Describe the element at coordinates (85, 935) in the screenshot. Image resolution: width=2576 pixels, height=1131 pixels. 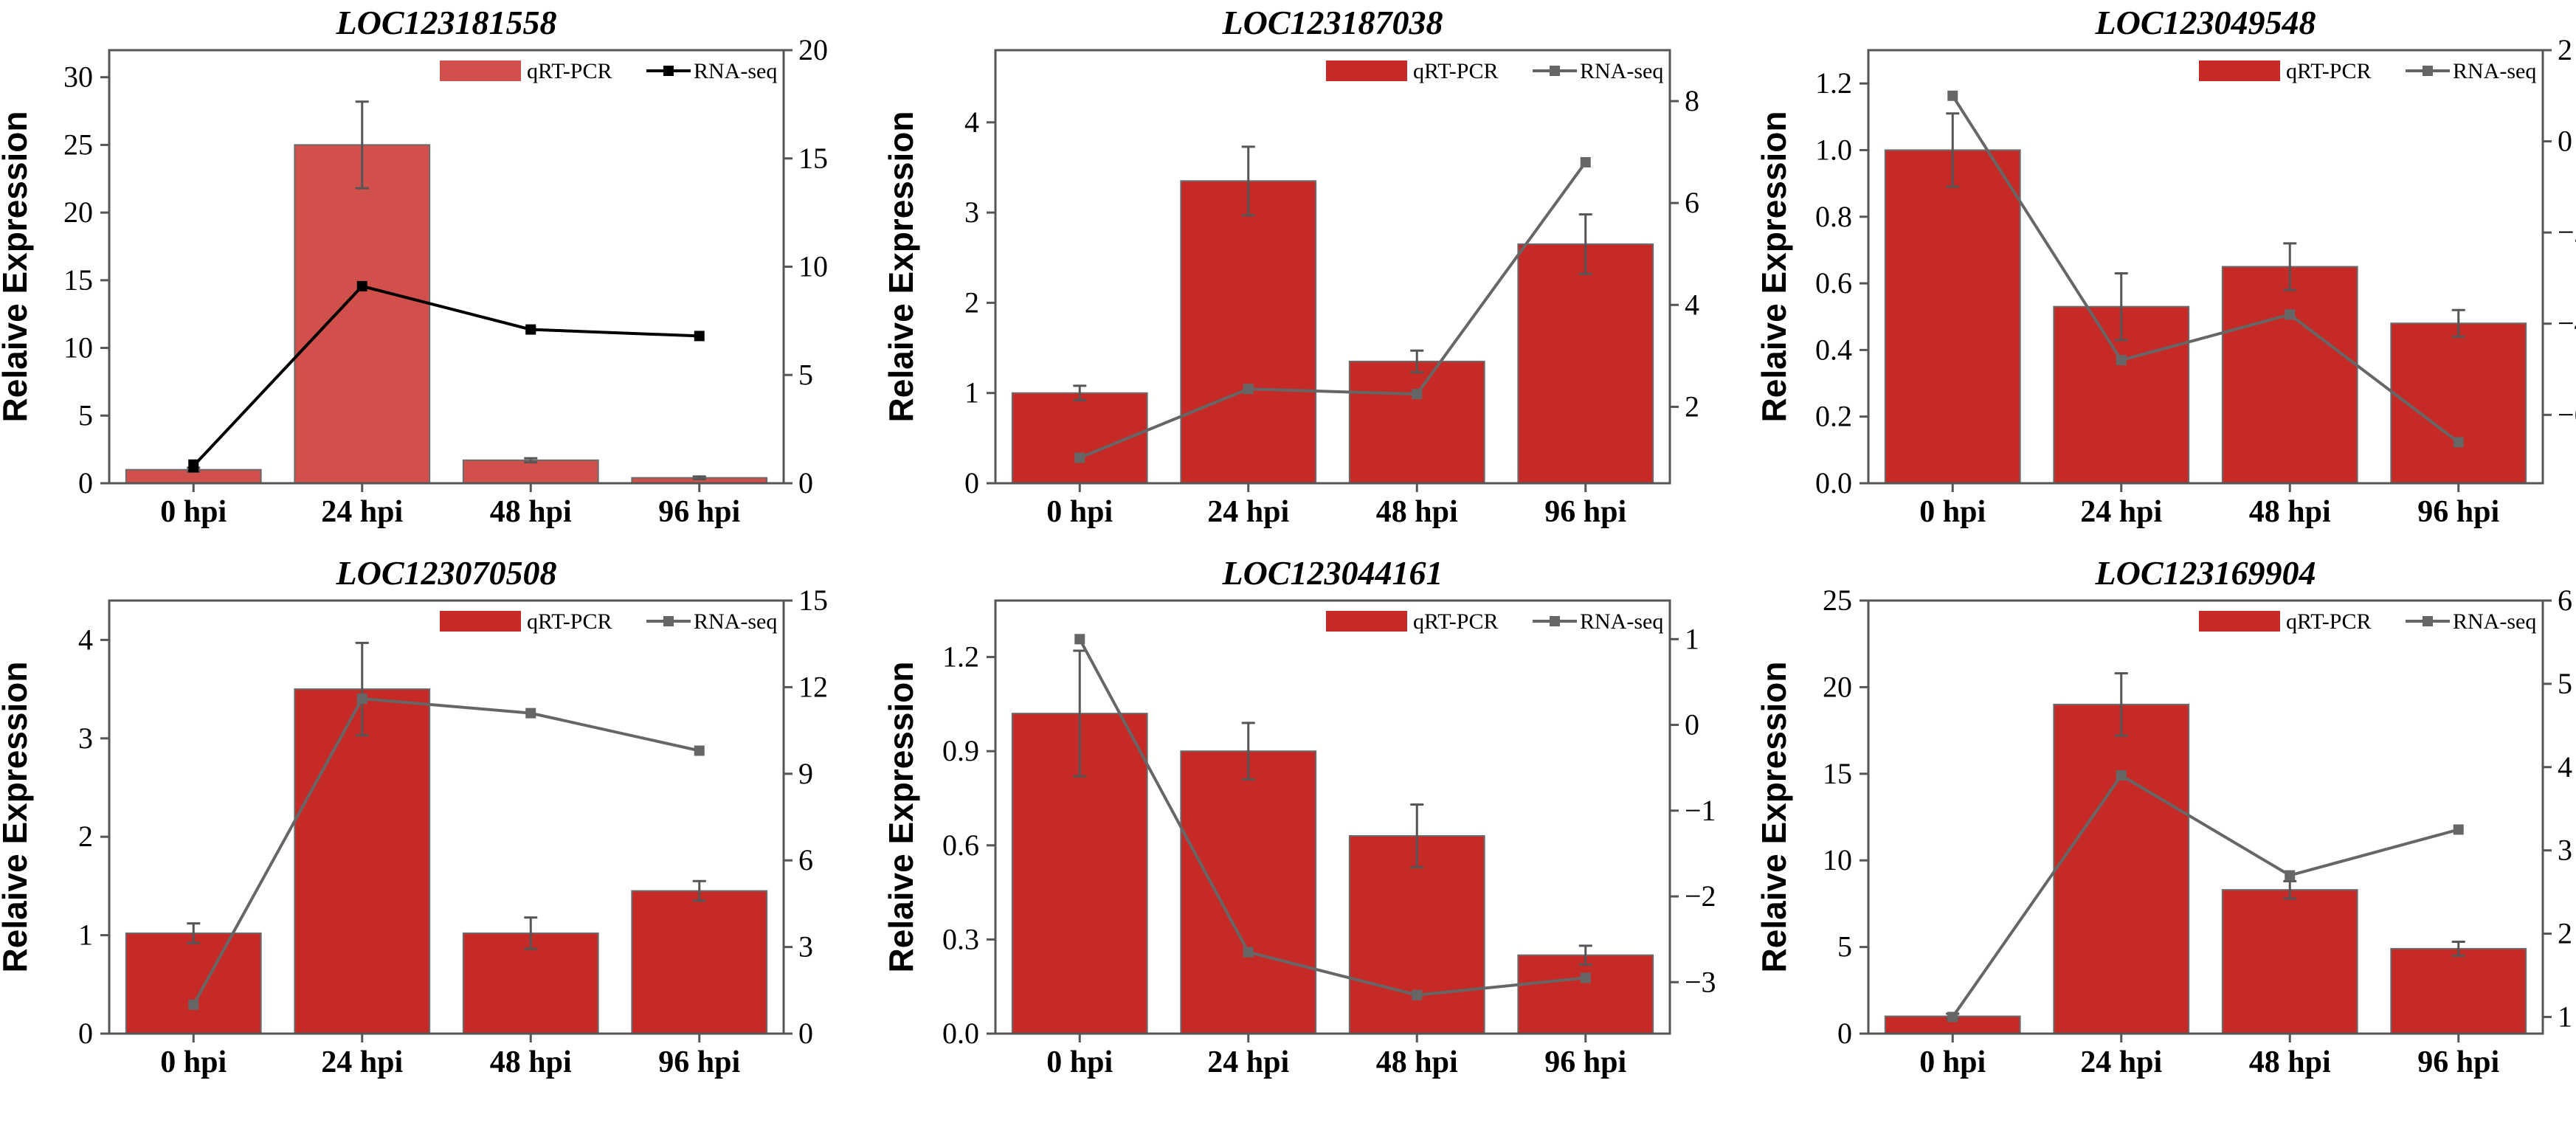
I see `left-tick-label: 1` at that location.